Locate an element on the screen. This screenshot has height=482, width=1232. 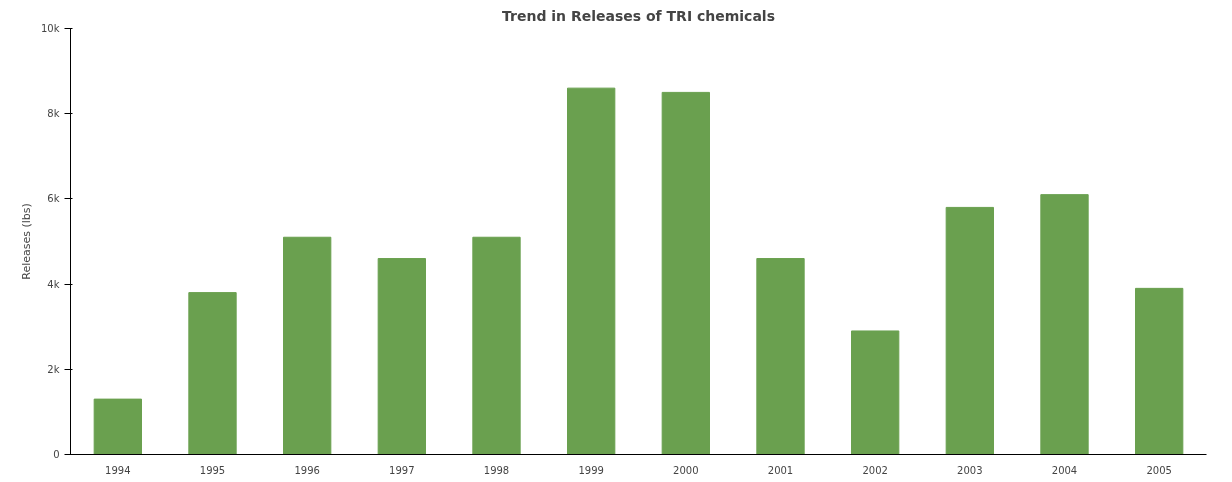
x-tick-label: 1999 is located at coordinates (591, 470).